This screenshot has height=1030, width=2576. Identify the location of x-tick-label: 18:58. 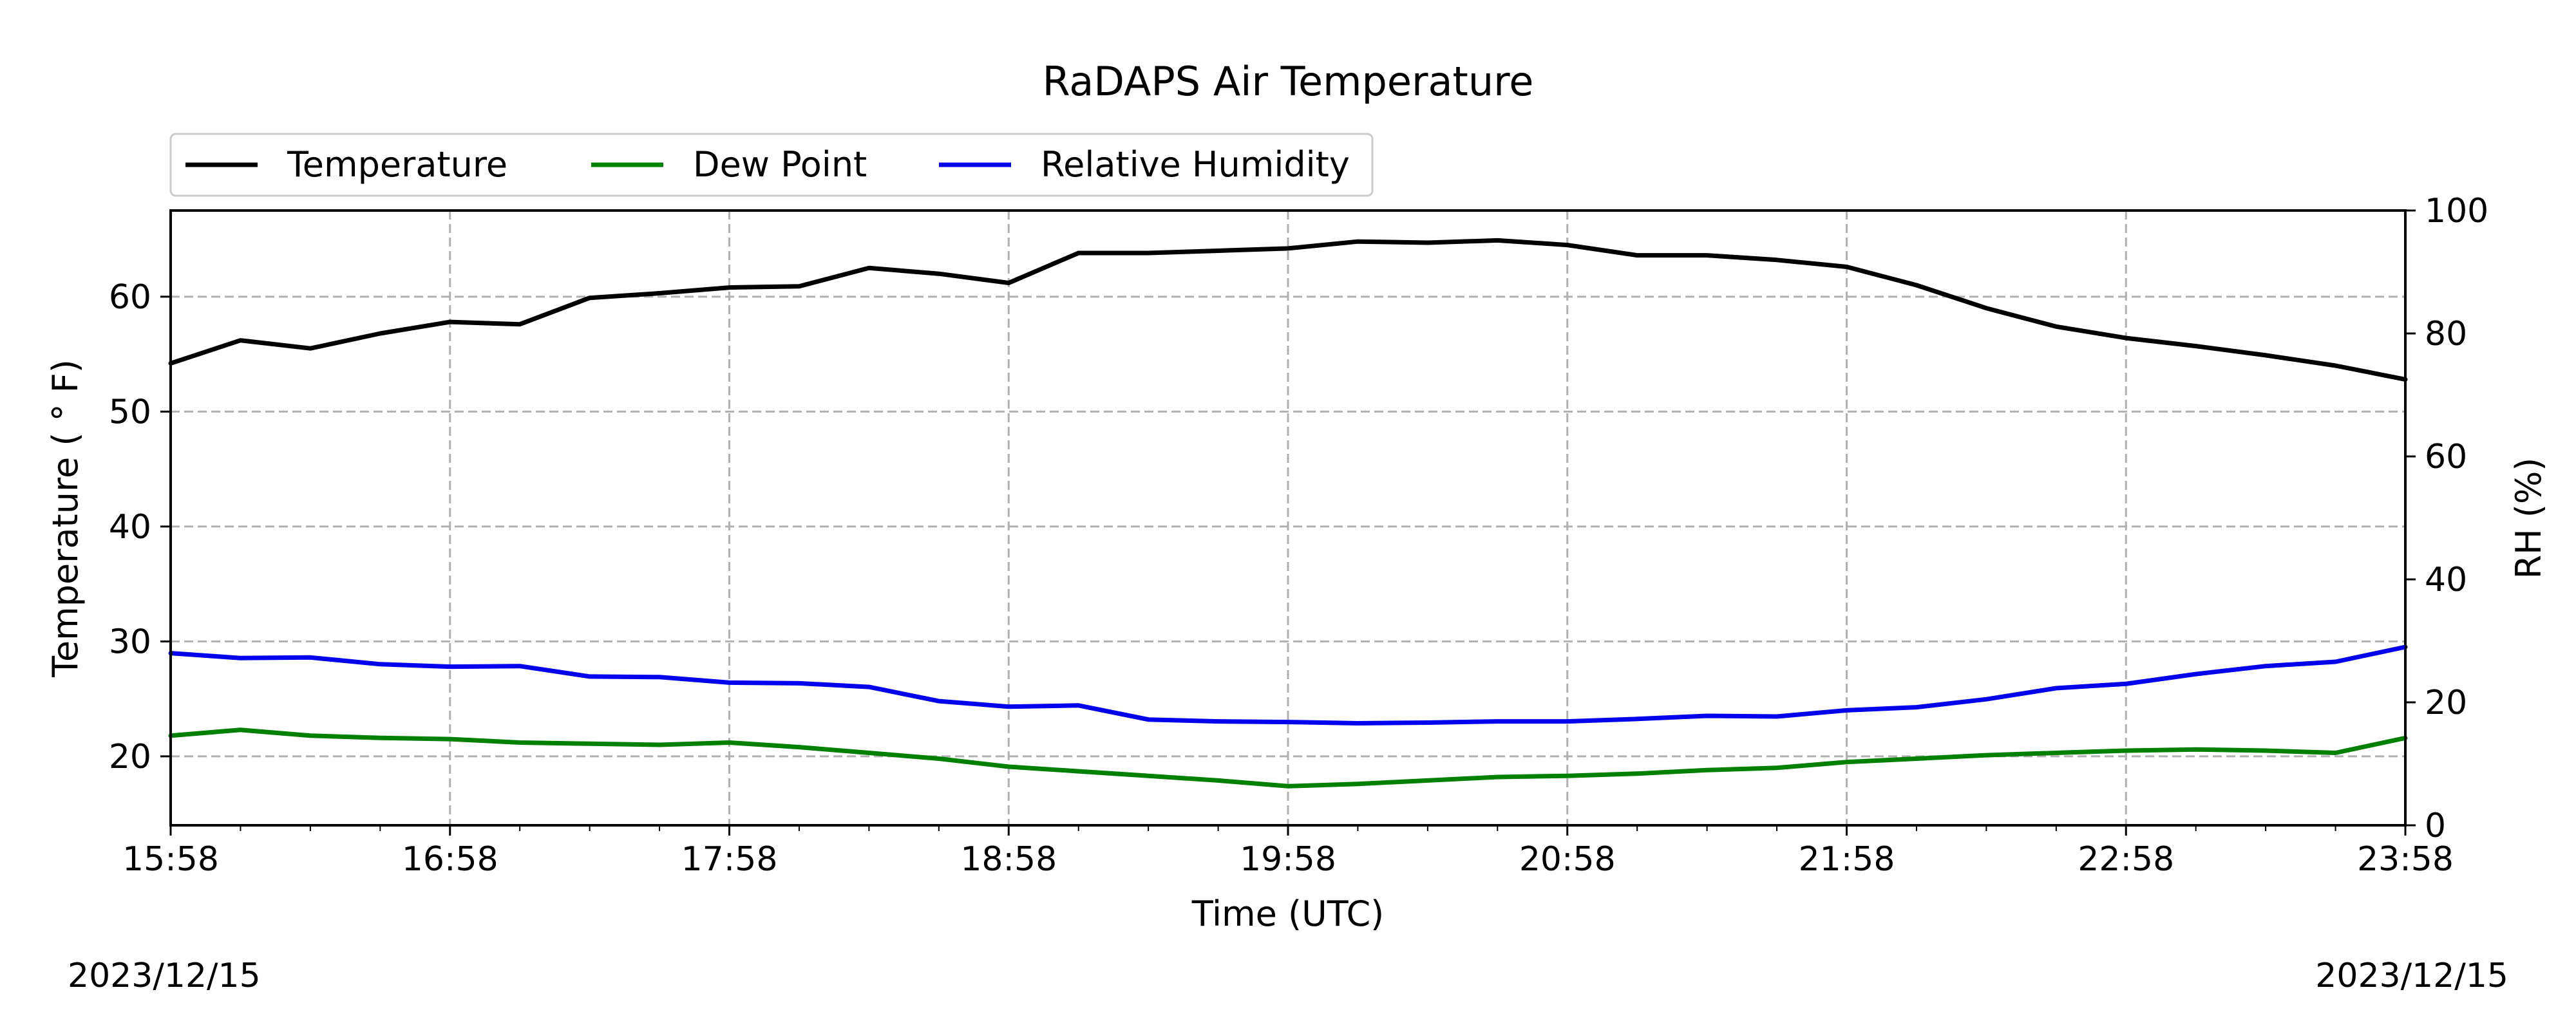
(1008, 860).